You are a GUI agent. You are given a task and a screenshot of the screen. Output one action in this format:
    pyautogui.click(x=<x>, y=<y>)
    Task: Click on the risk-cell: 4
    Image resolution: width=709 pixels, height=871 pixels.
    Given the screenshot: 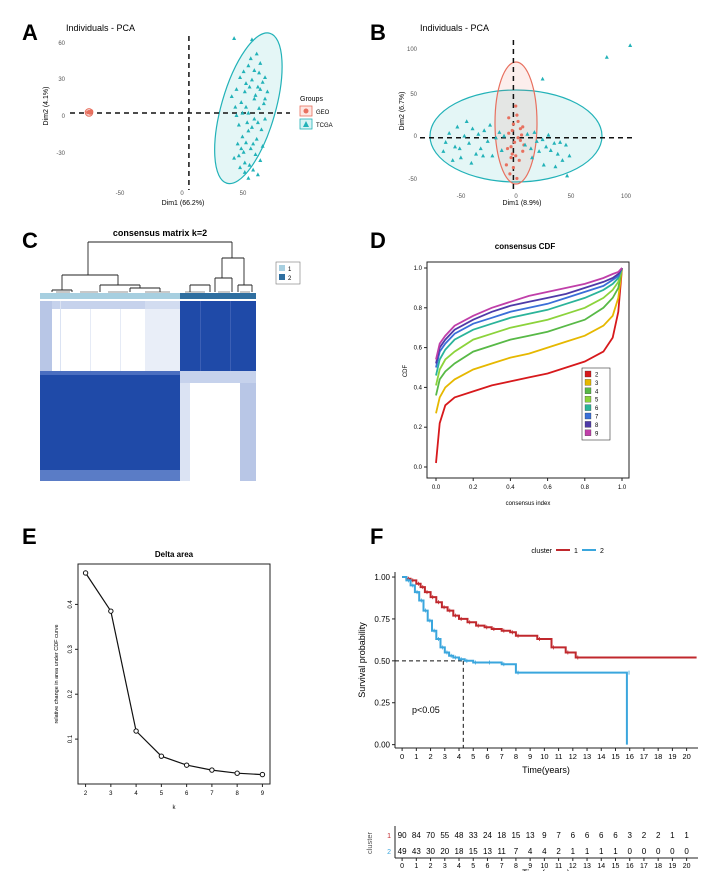 What is the action you would take?
    pyautogui.click(x=544, y=851)
    